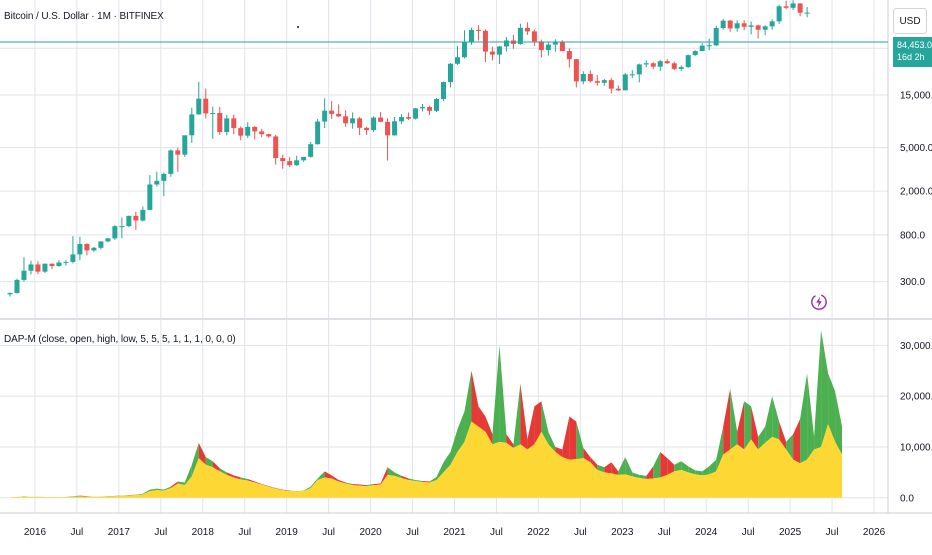 The width and height of the screenshot is (932, 555). Describe the element at coordinates (910, 21) in the screenshot. I see `currency-button: USD` at that location.